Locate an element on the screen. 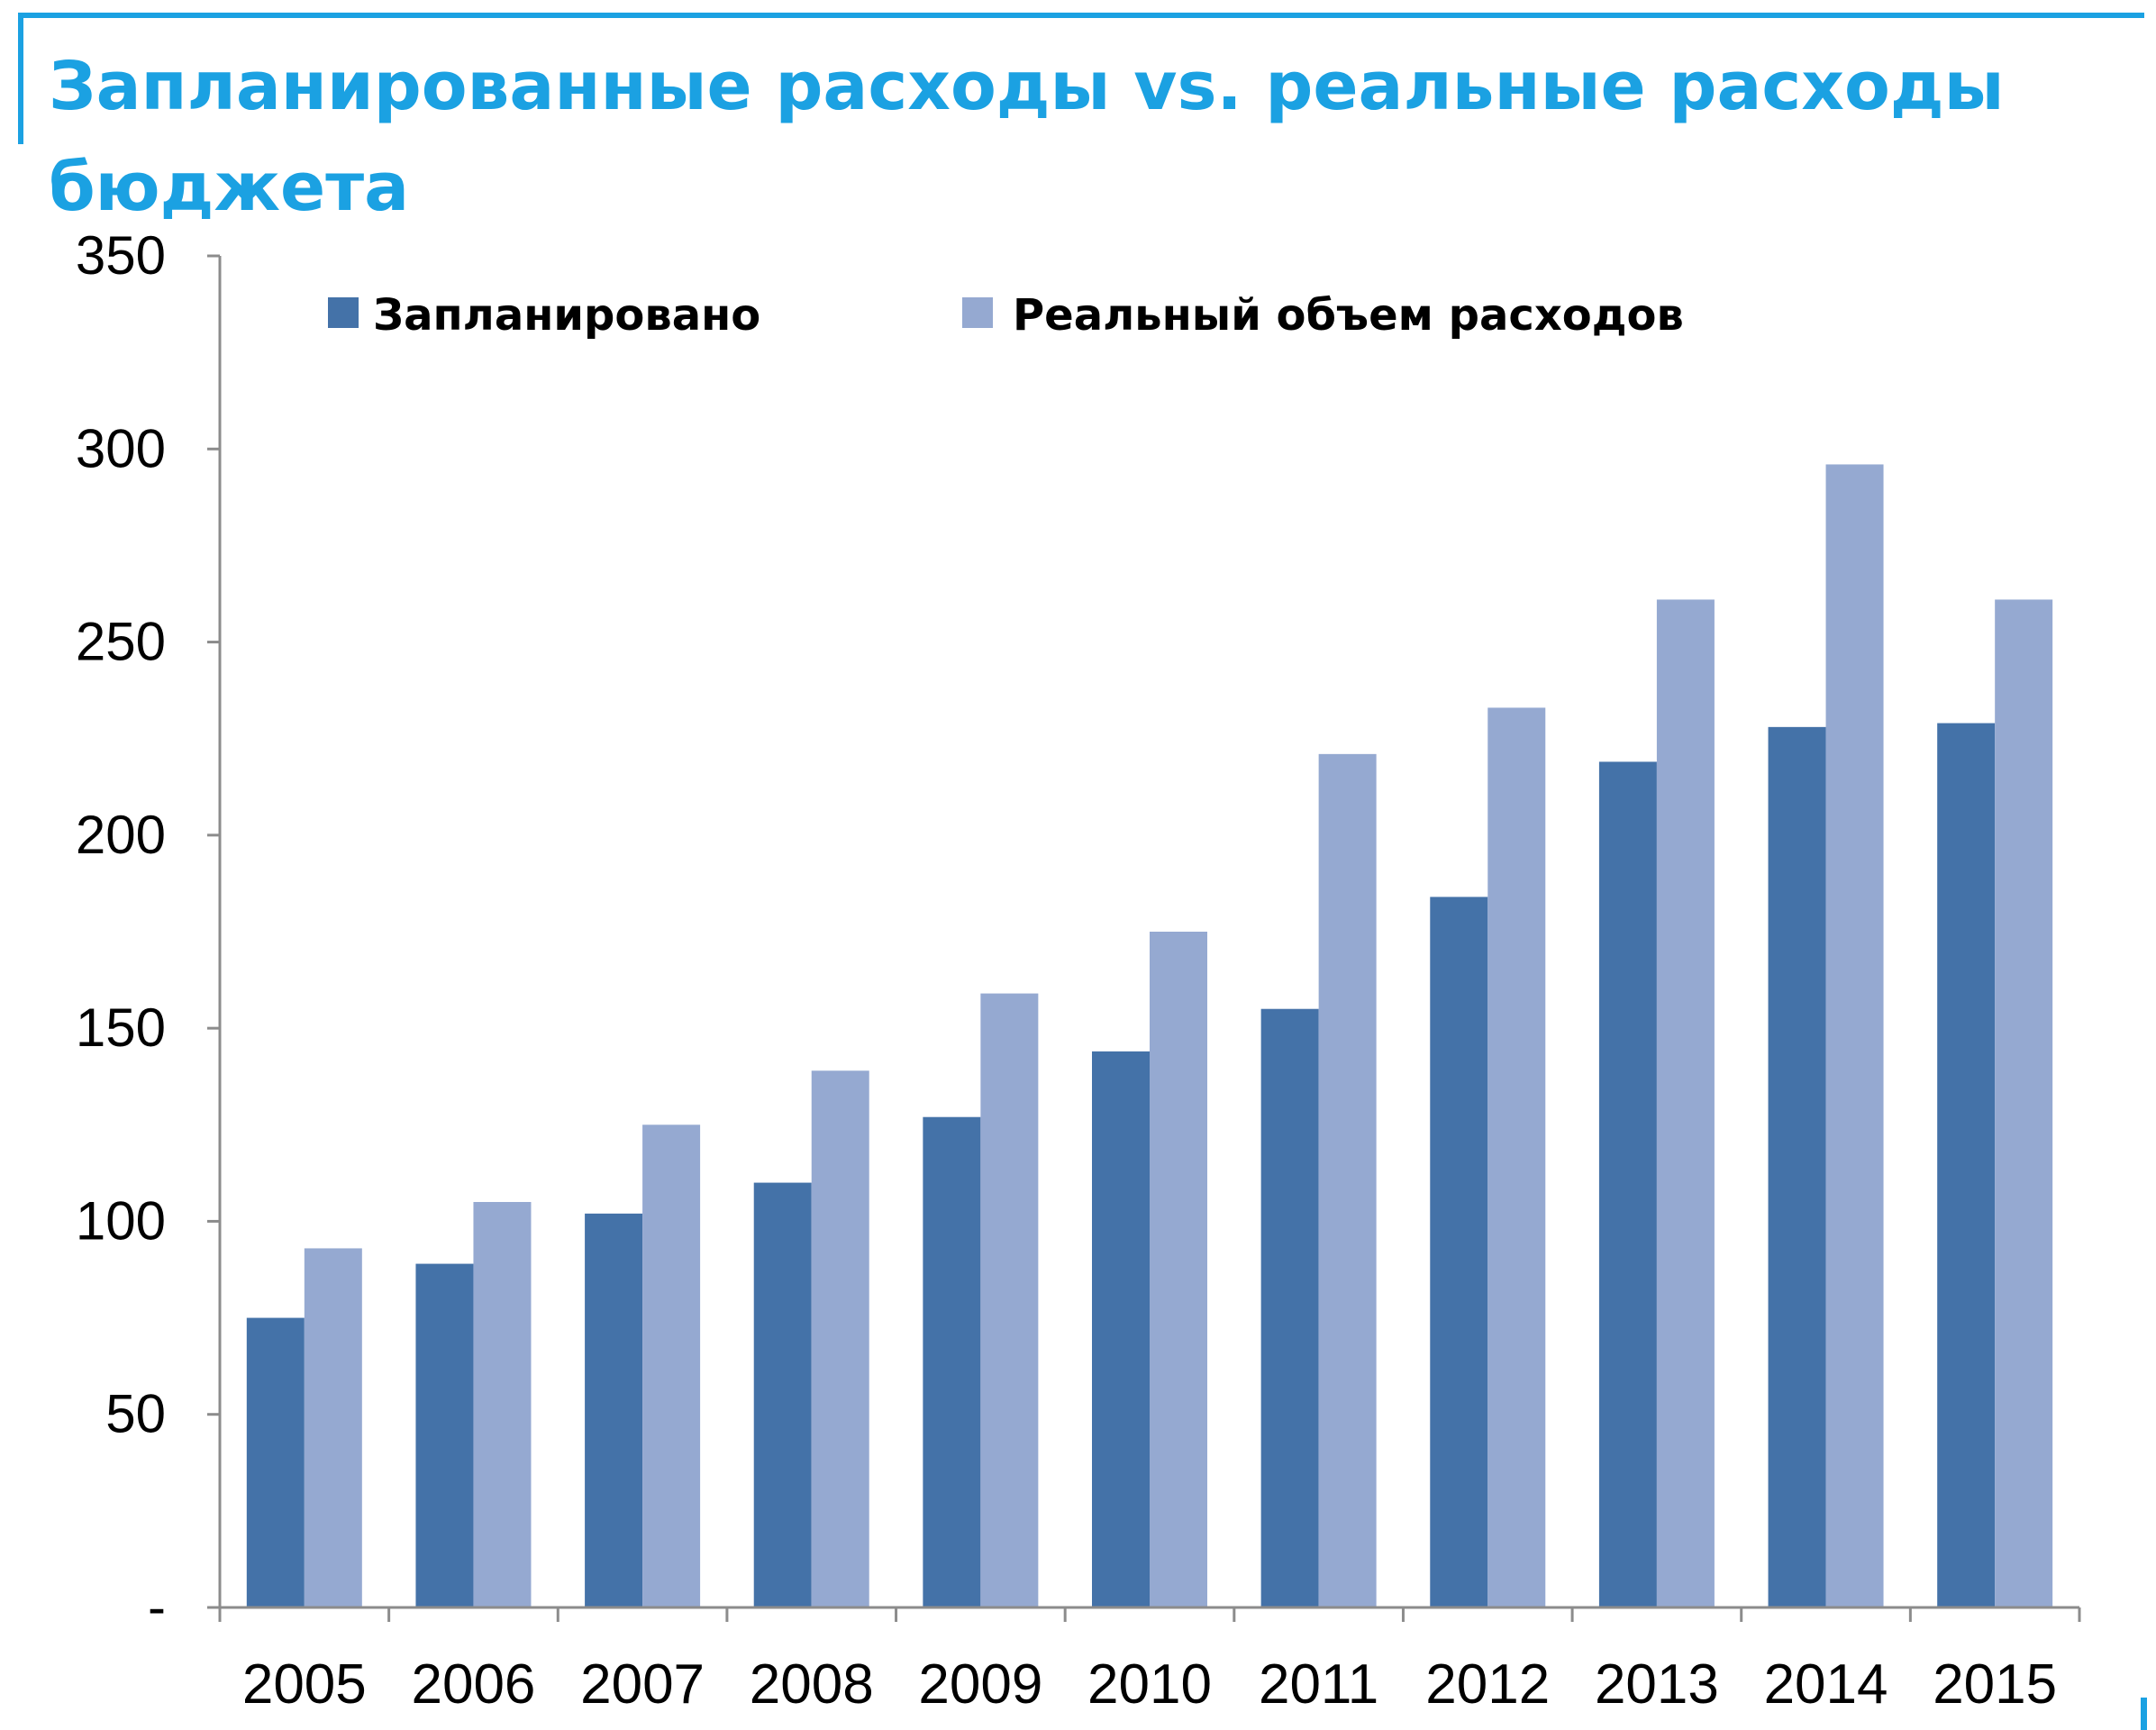  y-tick-label-350: 350 is located at coordinates (121, 255).